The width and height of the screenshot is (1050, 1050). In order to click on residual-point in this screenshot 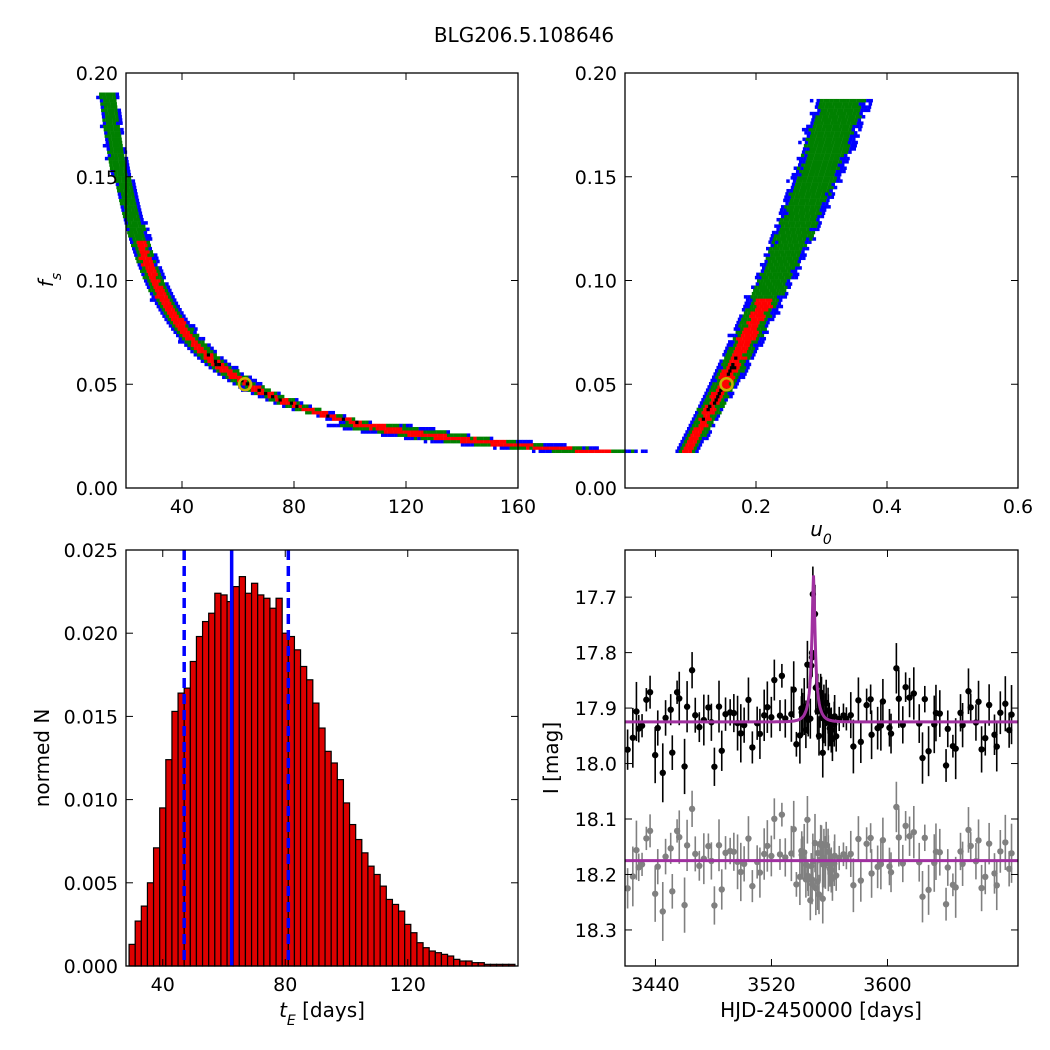, I will do `click(657, 866)`.